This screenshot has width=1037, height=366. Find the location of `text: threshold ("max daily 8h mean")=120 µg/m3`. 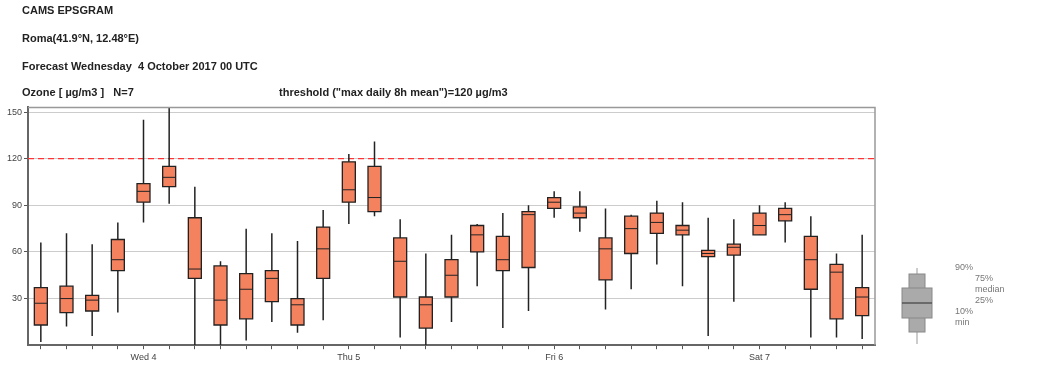

text: threshold ("max daily 8h mean")=120 µg/m3 is located at coordinates (393, 92).